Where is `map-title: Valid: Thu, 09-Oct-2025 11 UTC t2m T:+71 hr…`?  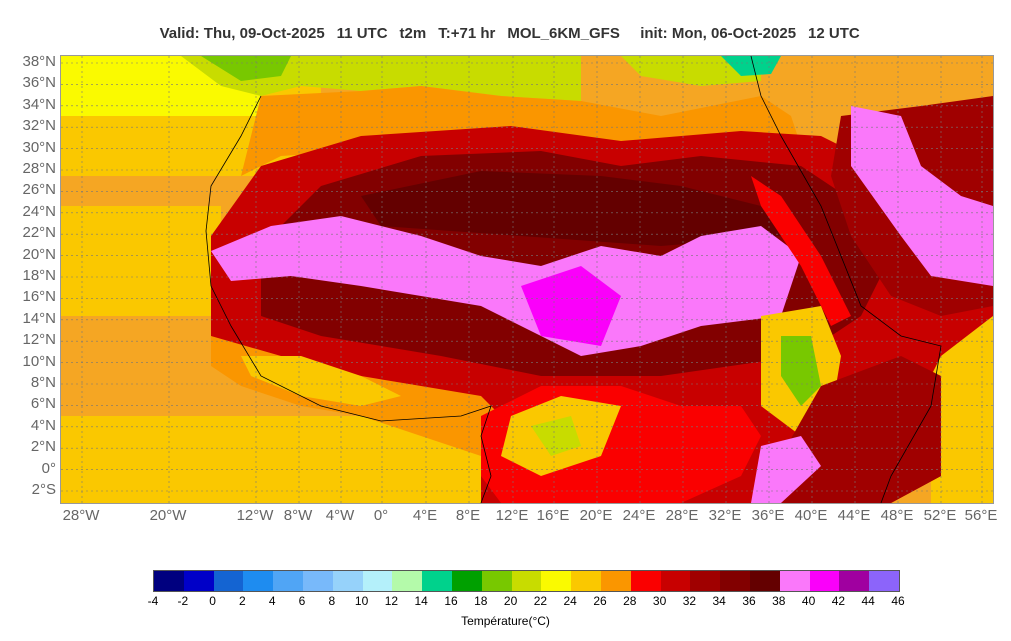 map-title: Valid: Thu, 09-Oct-2025 11 UTC t2m T:+71 hr… is located at coordinates (505, 25).